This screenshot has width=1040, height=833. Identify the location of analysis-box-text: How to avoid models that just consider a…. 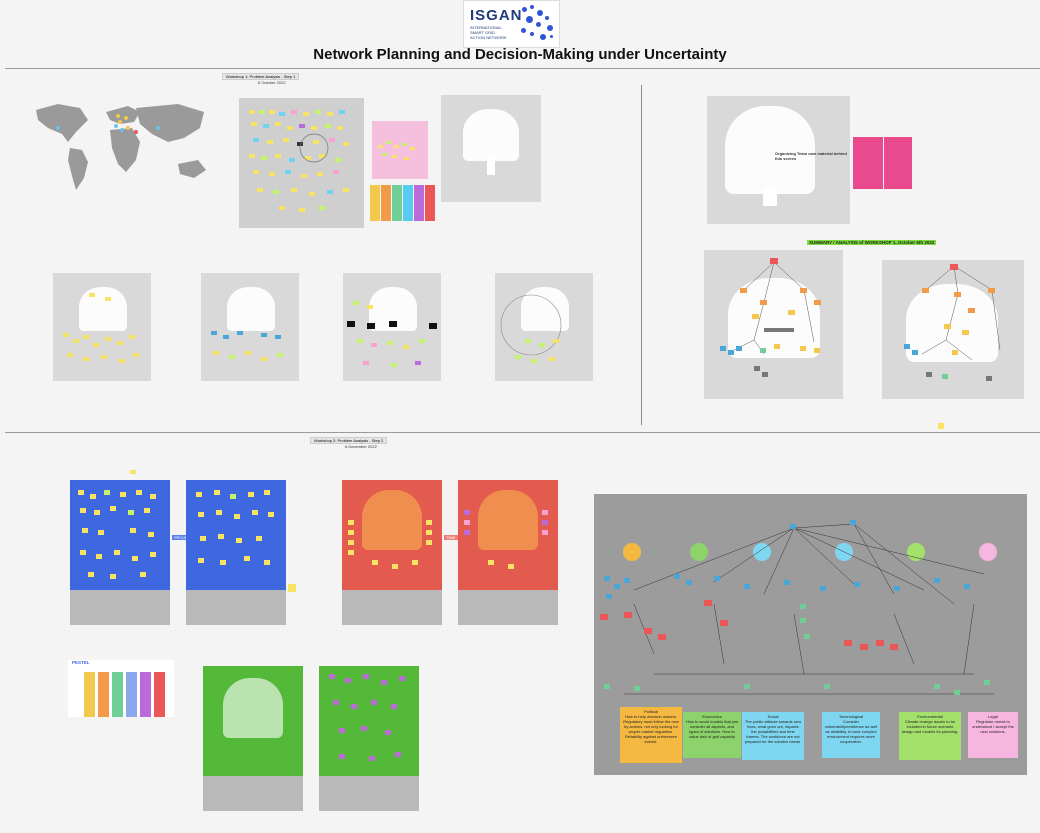
(712, 729).